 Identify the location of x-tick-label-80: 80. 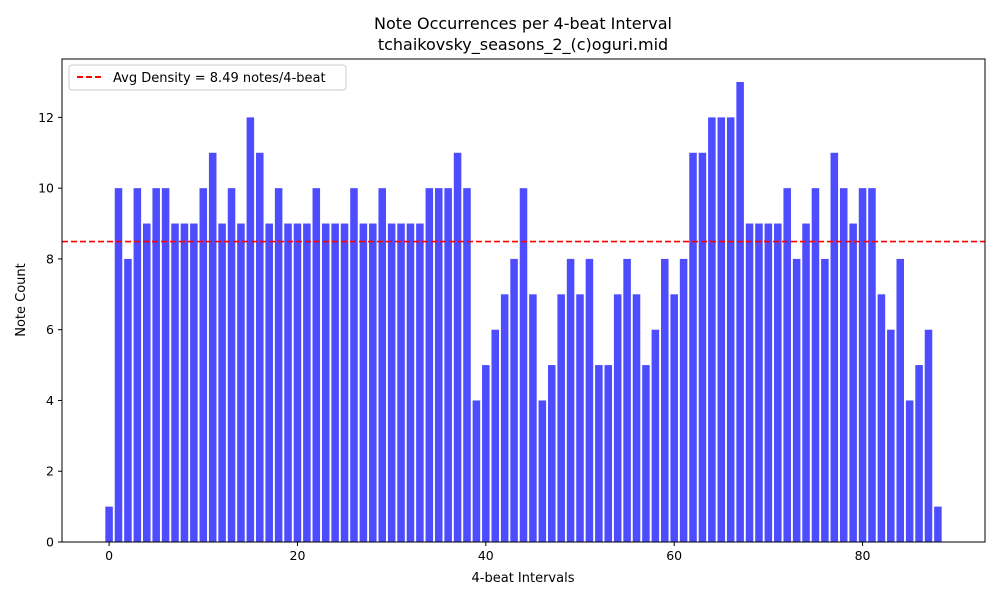
(863, 555).